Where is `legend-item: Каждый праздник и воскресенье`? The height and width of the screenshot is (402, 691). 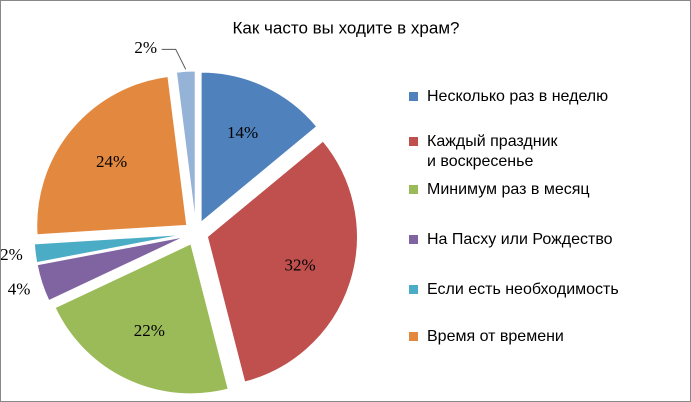
legend-item: Каждый праздник и воскресенье is located at coordinates (483, 152).